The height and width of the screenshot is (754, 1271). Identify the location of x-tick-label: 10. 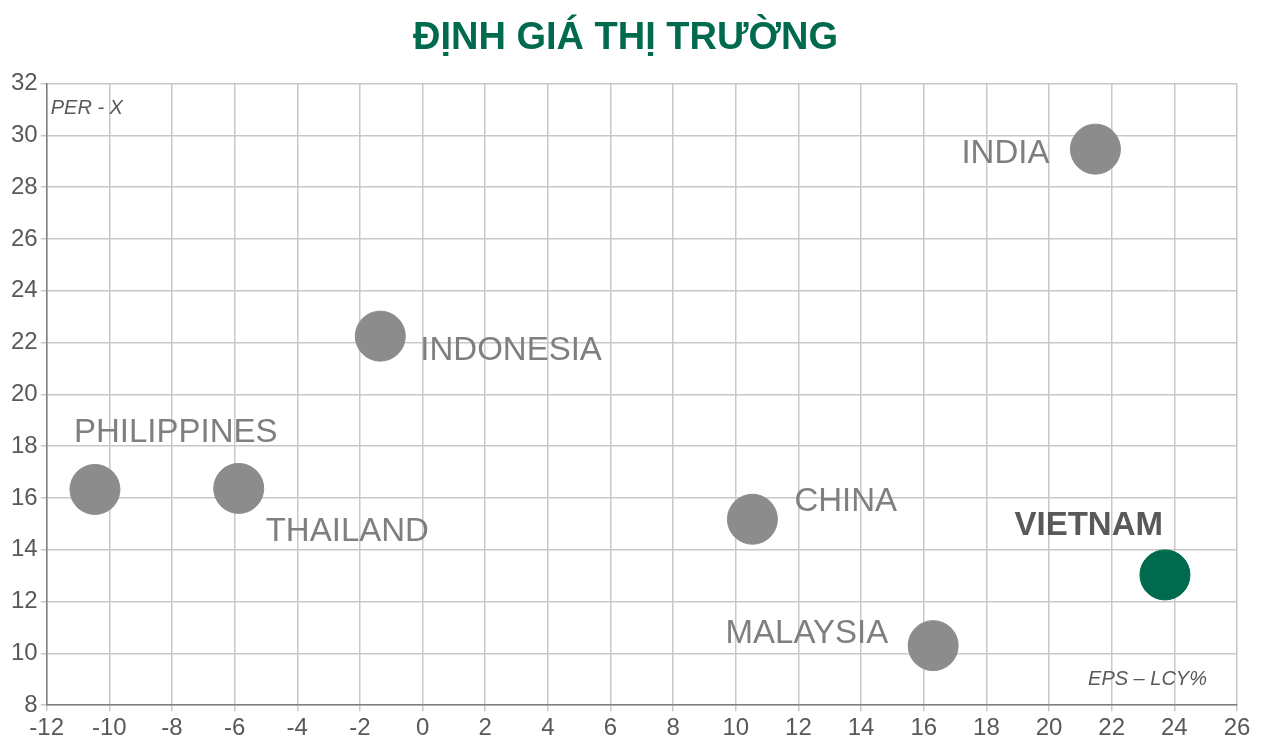
(736, 727).